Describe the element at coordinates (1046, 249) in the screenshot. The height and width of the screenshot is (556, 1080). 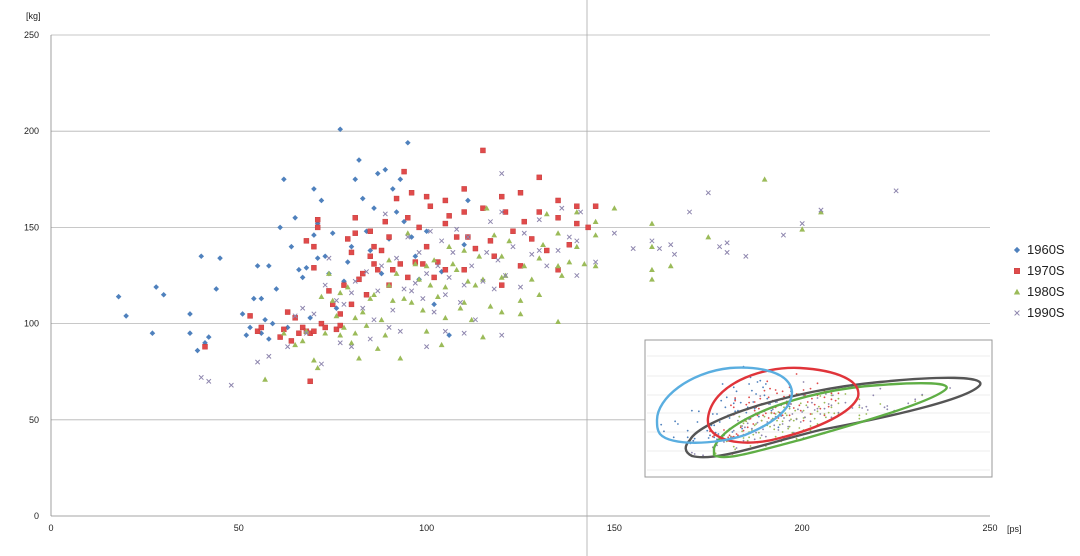
I see `legend-label: 1960S` at that location.